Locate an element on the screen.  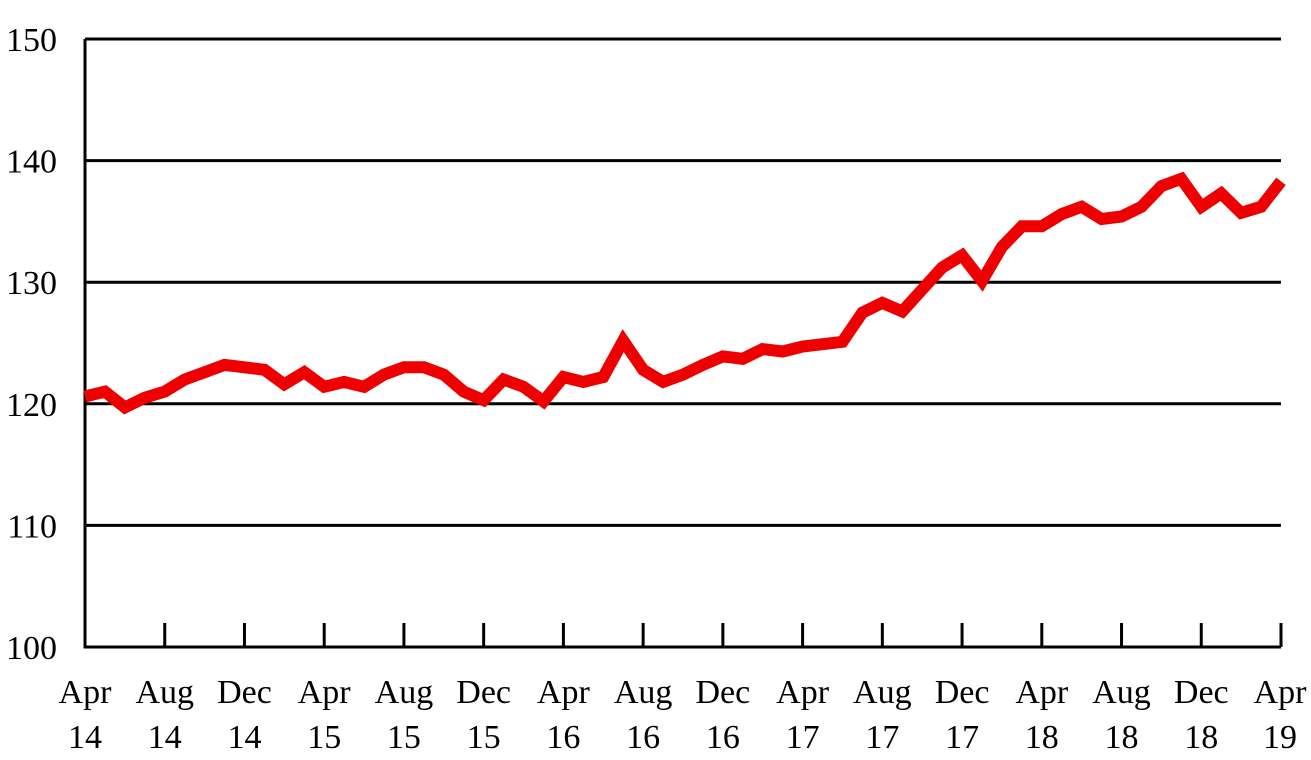
x-tick-label-year: 19 is located at coordinates (1280, 737).